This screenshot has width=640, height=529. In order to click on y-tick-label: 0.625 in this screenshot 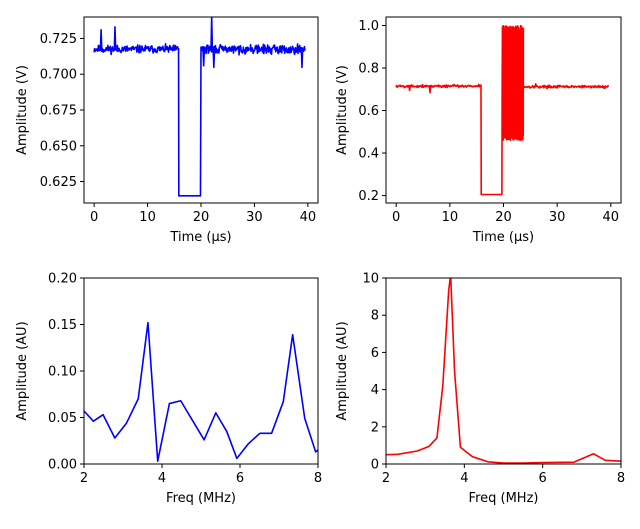, I will do `click(58, 182)`.